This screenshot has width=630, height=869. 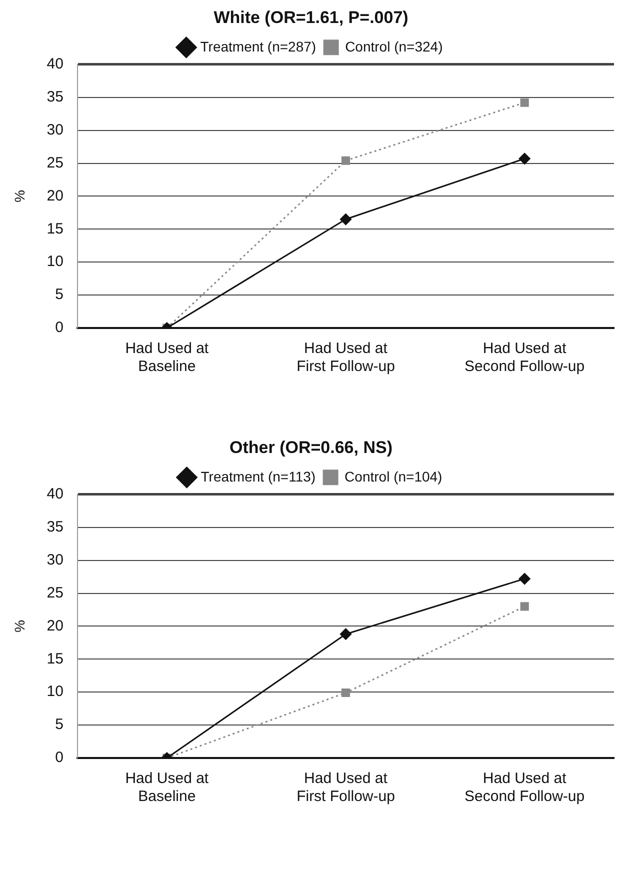 I want to click on legend-label: Treatment (n=287), so click(x=258, y=46).